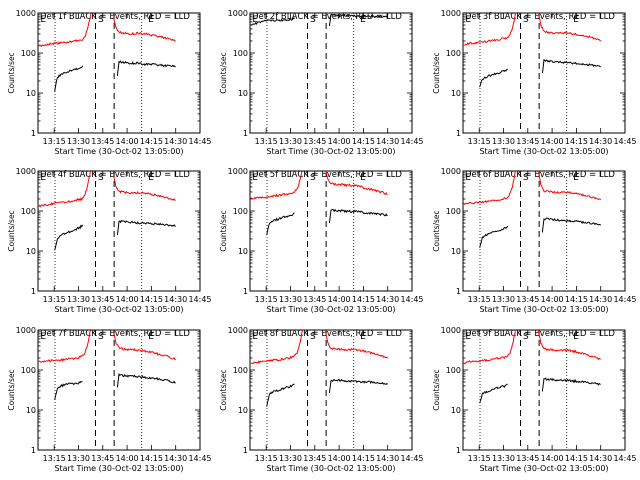 This screenshot has width=640, height=480. Describe the element at coordinates (327, 334) in the screenshot. I see `chart-title: Det 8f BLACK = Events, RED = LLD` at that location.